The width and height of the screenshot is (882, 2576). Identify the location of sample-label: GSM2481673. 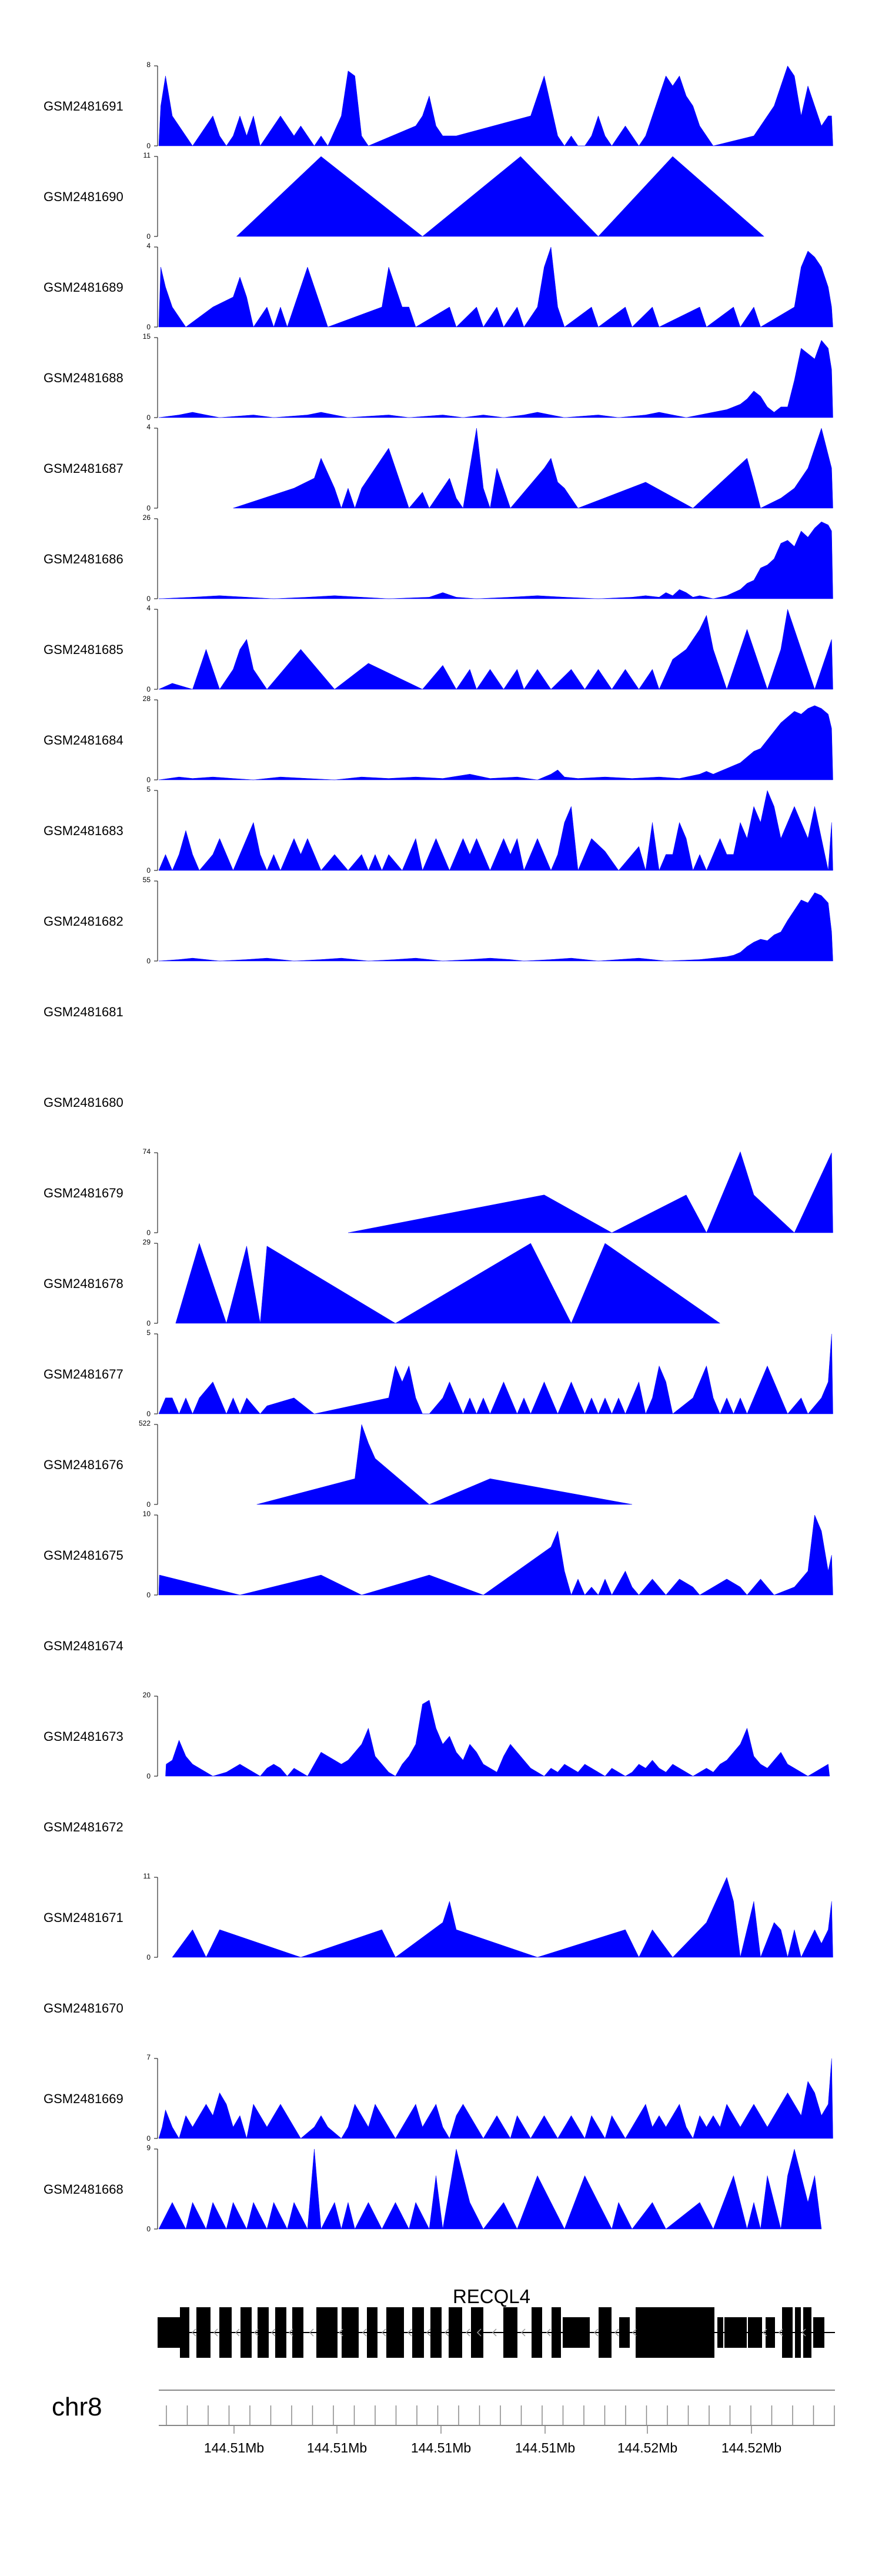
(83, 1736).